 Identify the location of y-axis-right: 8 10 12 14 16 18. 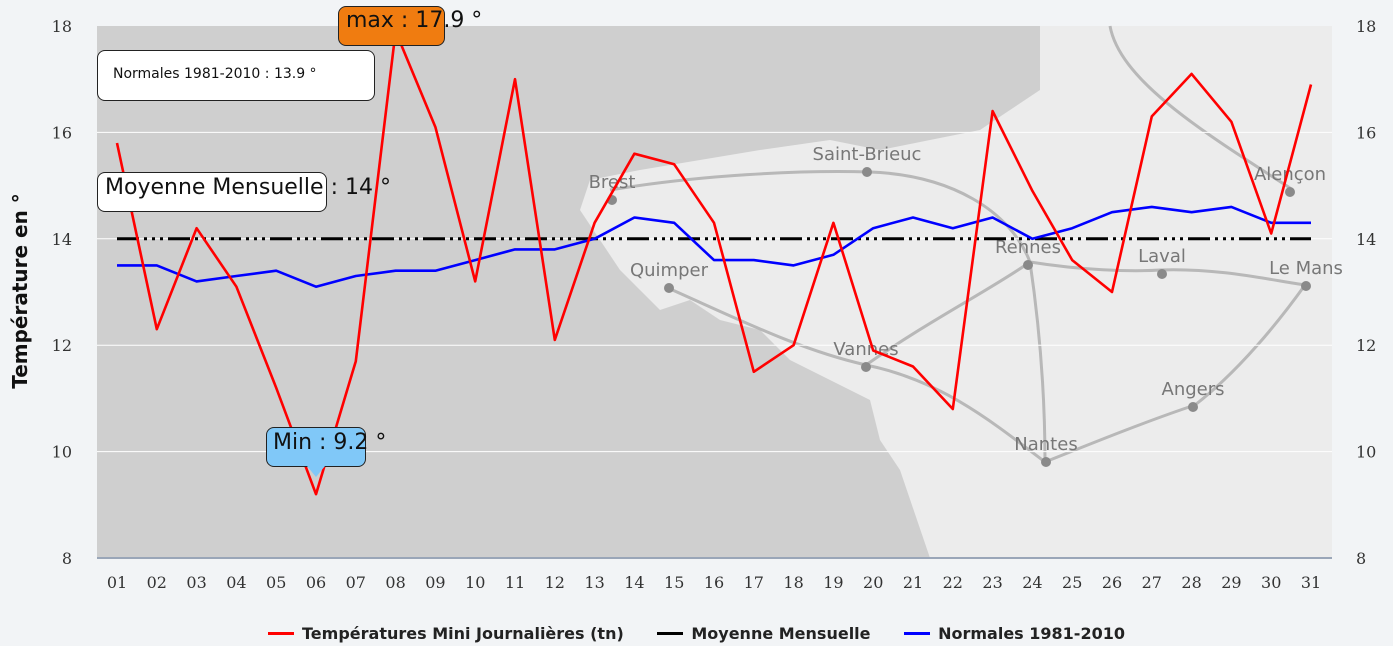
(1366, 292).